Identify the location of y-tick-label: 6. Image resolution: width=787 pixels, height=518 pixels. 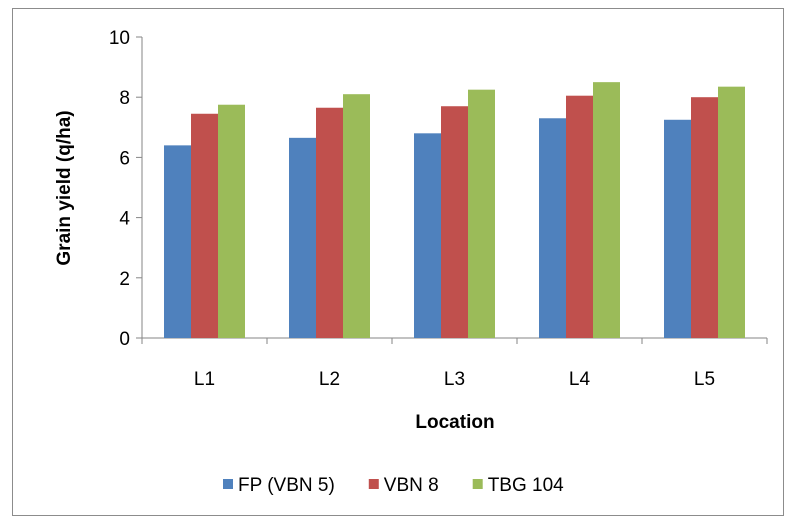
(124, 158).